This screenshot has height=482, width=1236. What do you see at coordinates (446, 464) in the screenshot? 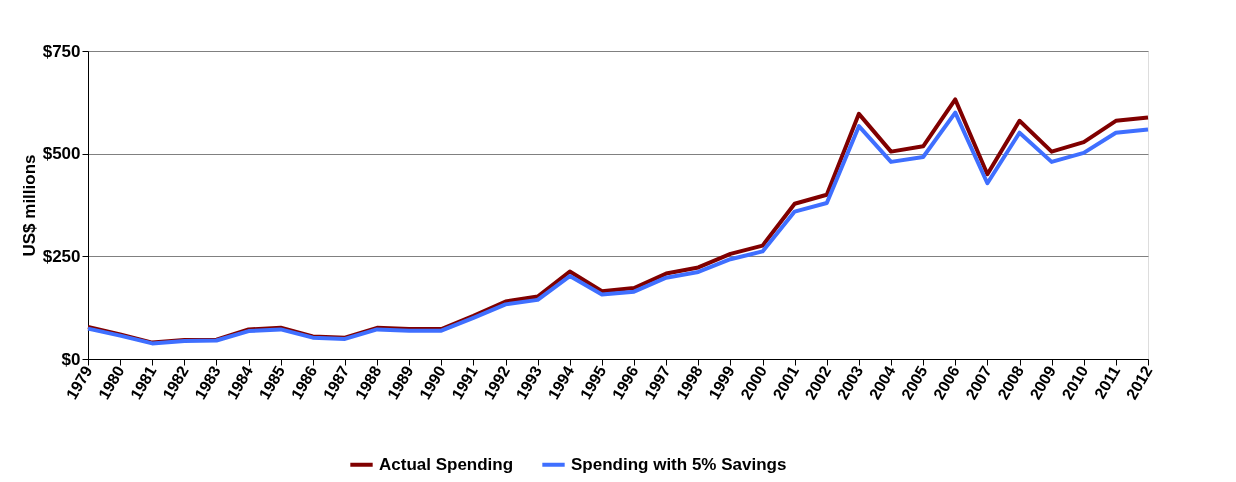
I see `legend-label: Actual Spending` at bounding box center [446, 464].